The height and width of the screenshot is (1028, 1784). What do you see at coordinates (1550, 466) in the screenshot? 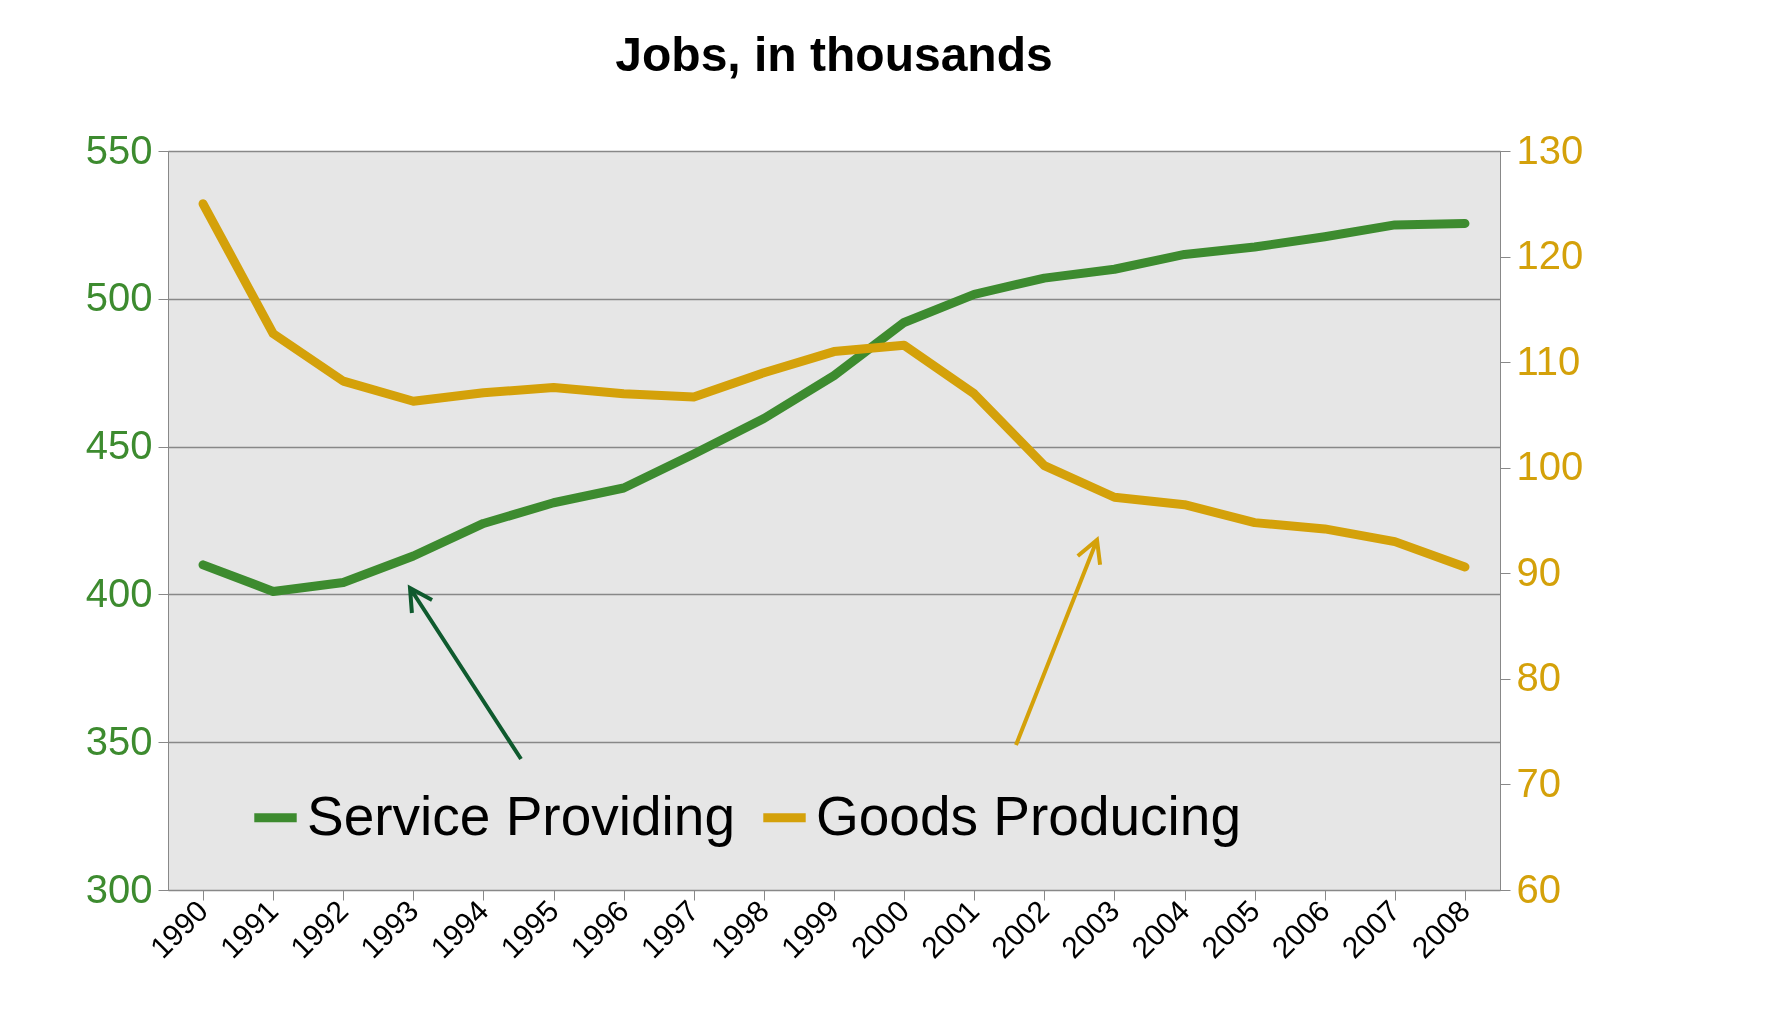
I see `y2-tick-label: 100` at bounding box center [1550, 466].